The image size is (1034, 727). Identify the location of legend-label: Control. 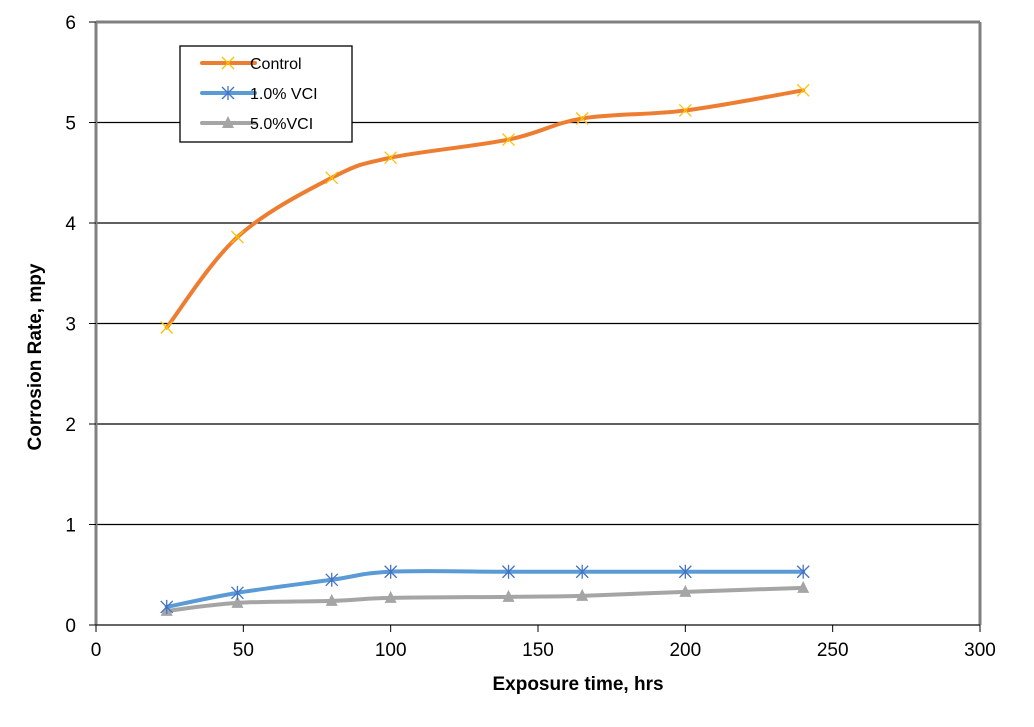
(276, 64).